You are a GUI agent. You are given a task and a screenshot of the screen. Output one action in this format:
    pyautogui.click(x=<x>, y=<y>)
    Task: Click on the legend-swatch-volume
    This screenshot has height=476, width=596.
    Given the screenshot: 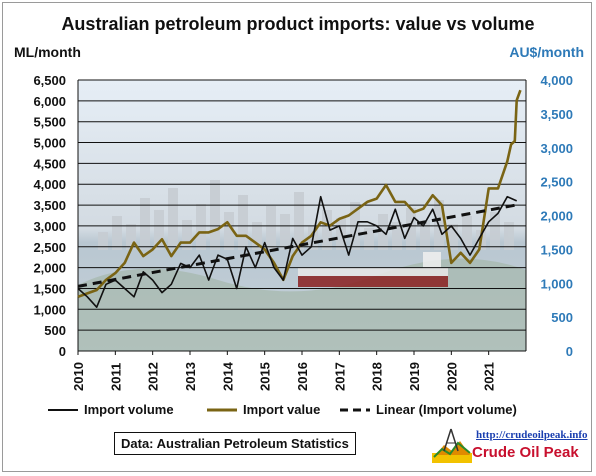 What is the action you would take?
    pyautogui.click(x=63, y=409)
    